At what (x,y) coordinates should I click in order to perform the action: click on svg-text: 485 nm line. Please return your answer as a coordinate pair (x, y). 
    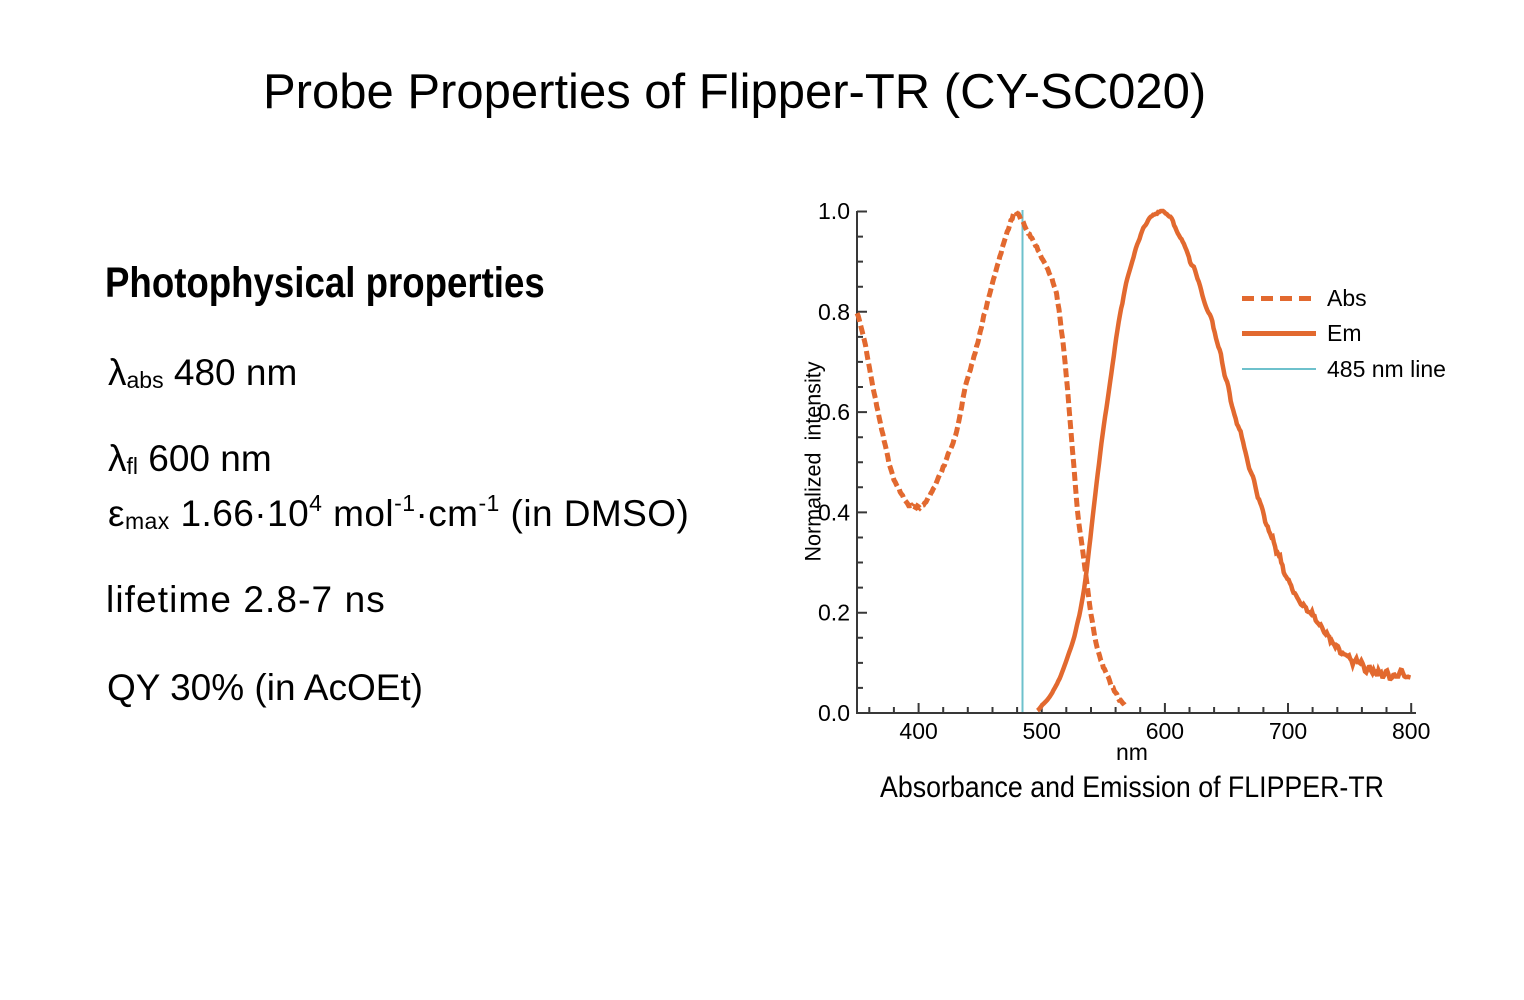
    Looking at the image, I should click on (1386, 369).